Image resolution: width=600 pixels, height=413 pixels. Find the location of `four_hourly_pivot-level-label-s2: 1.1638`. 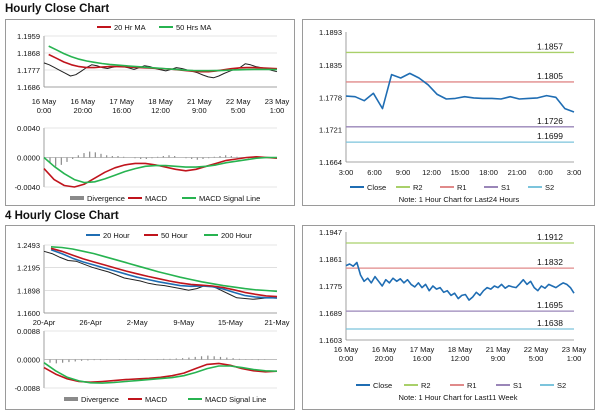

four_hourly_pivot-level-label-s2: 1.1638 is located at coordinates (550, 323).